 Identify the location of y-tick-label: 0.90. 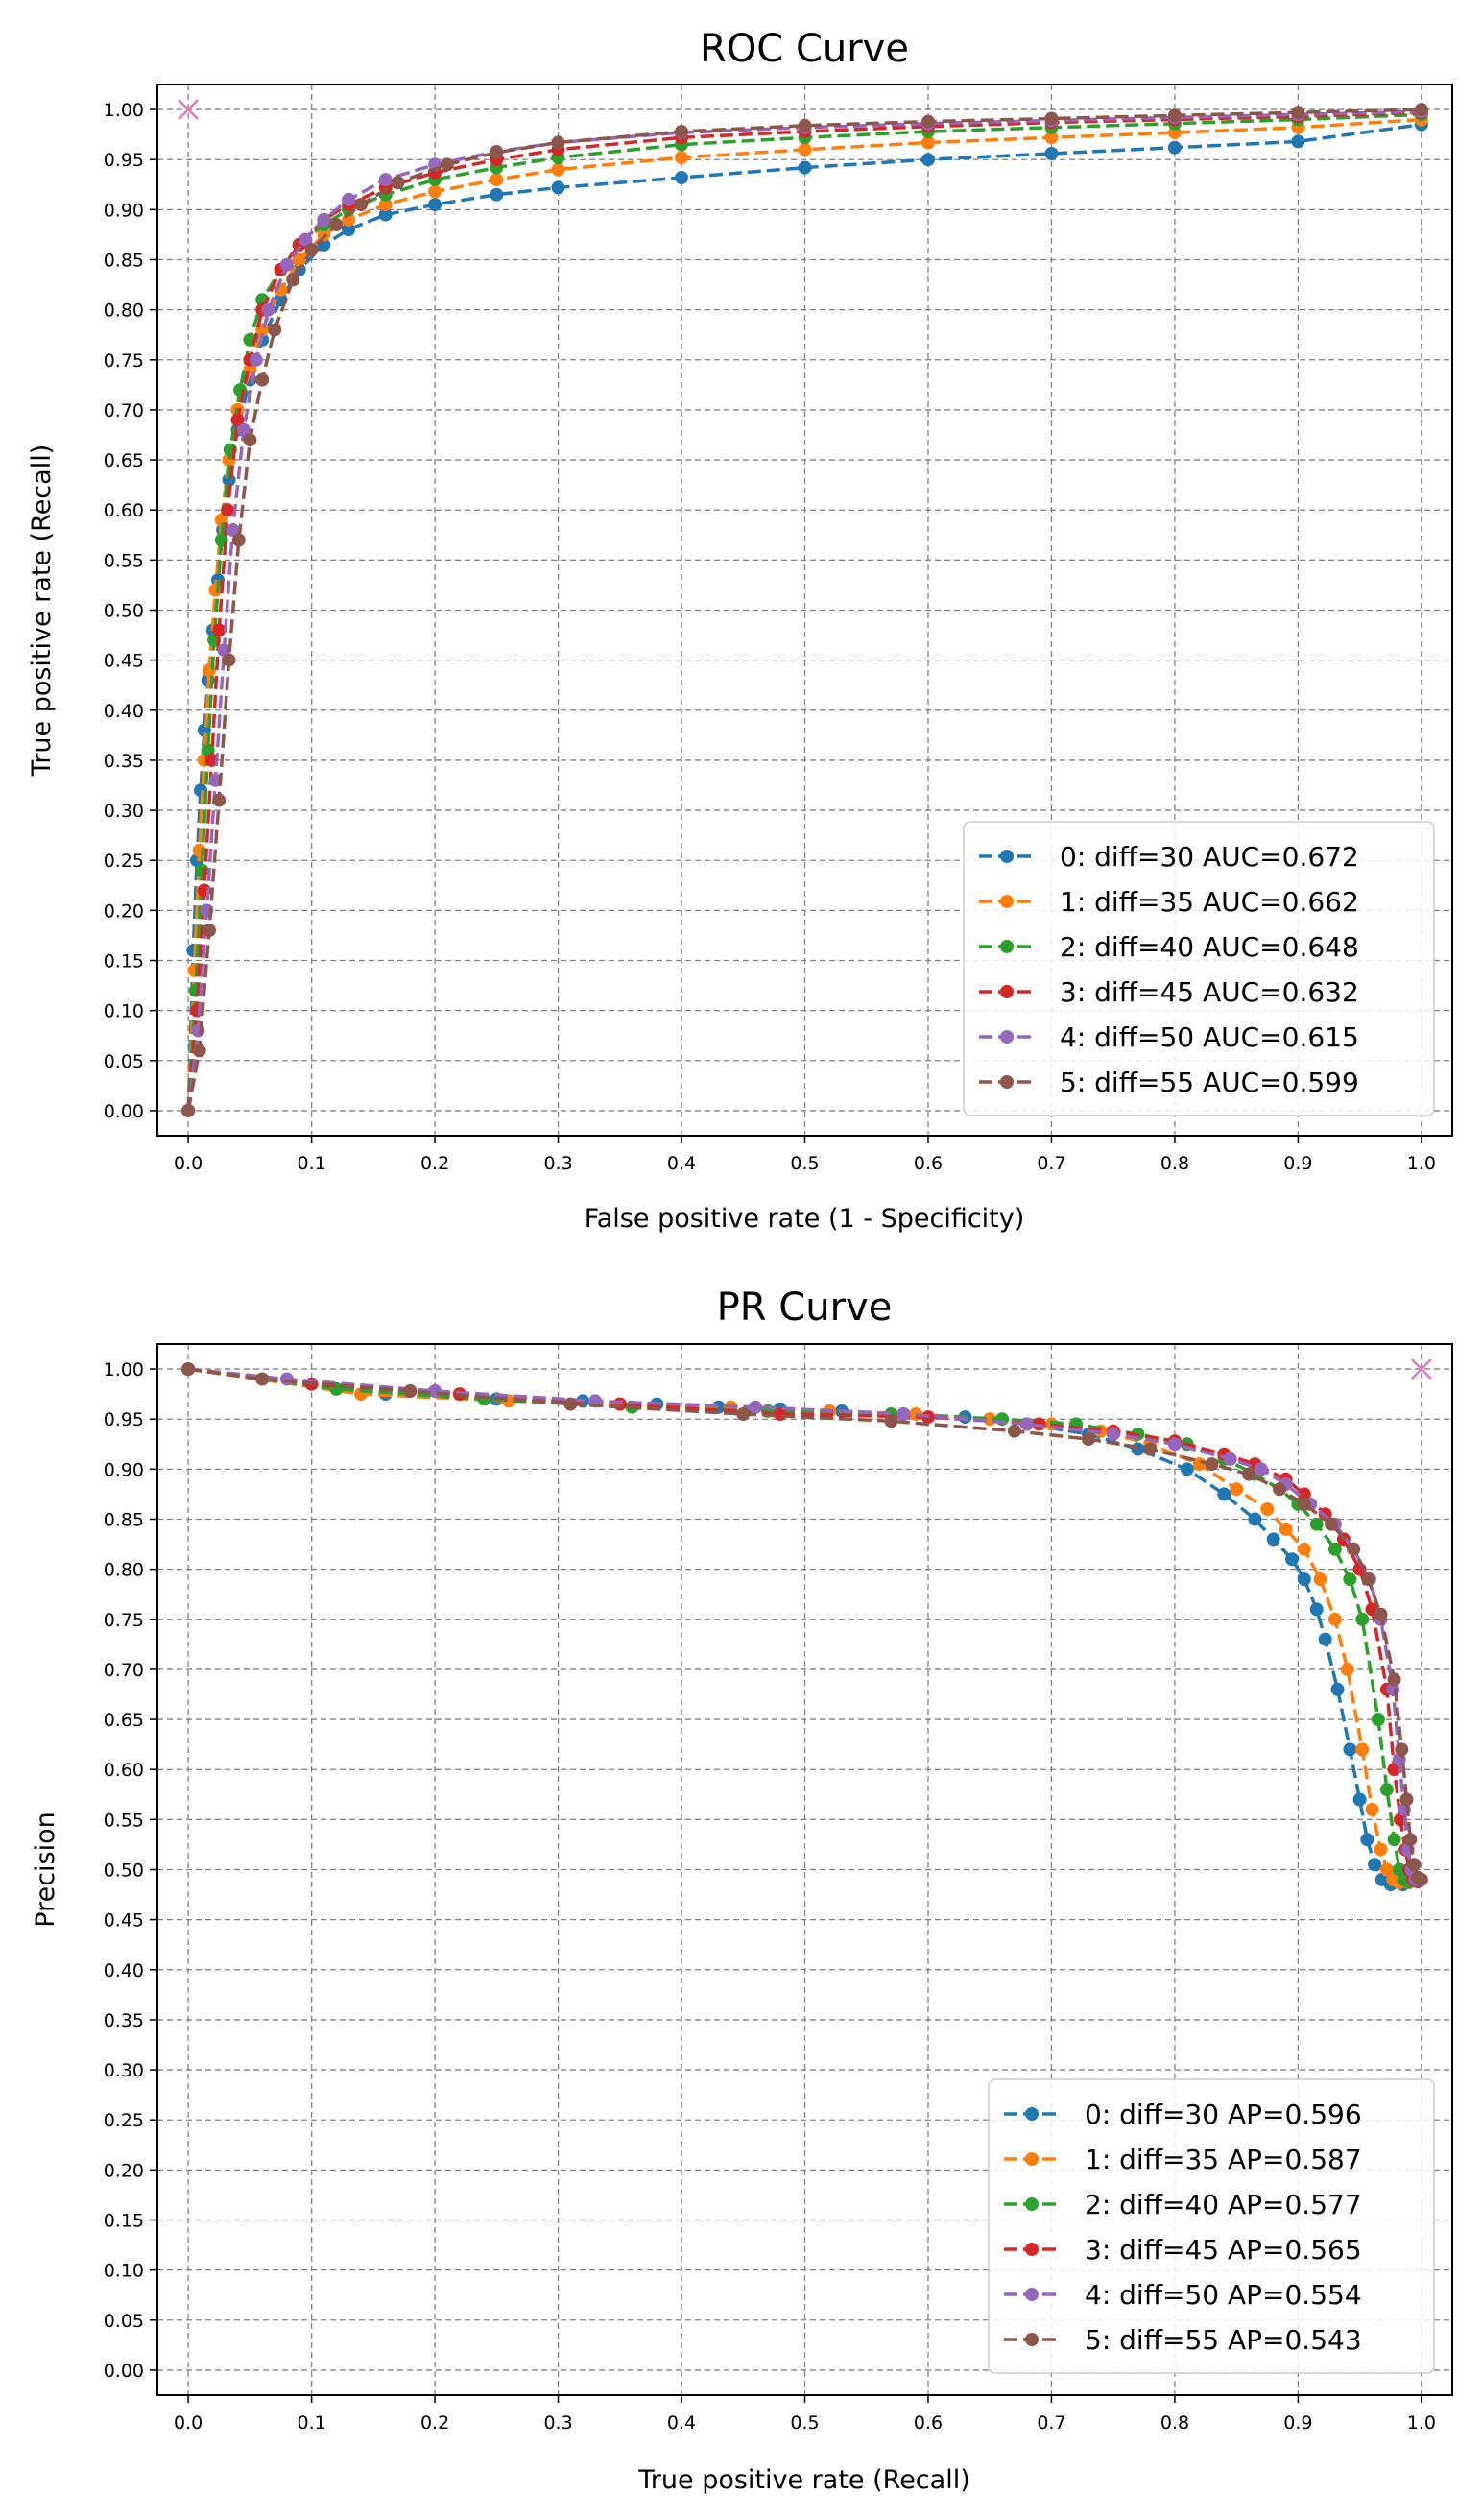
(124, 210).